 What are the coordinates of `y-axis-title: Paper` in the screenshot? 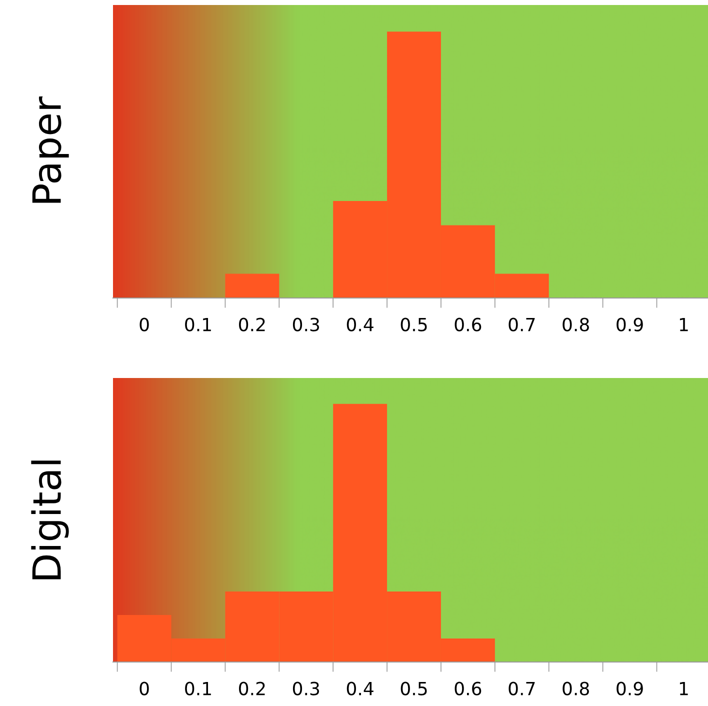 It's located at (50, 149).